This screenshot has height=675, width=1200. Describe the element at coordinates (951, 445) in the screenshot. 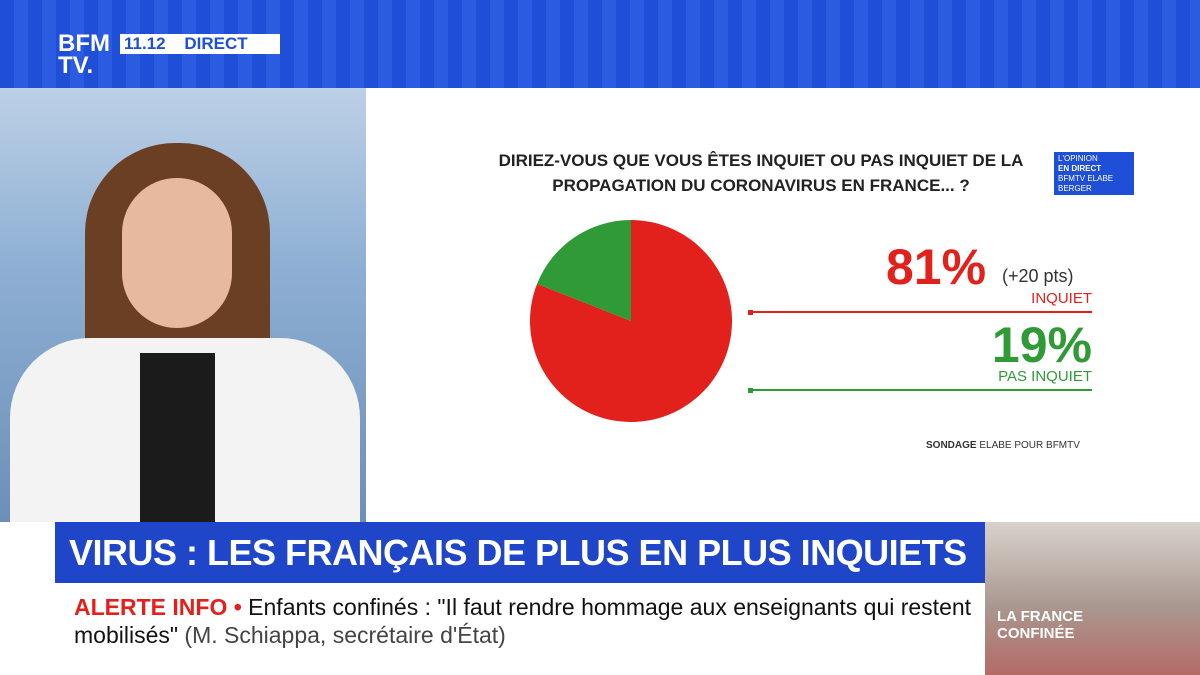

I see `source-bold: SONDAGE` at that location.